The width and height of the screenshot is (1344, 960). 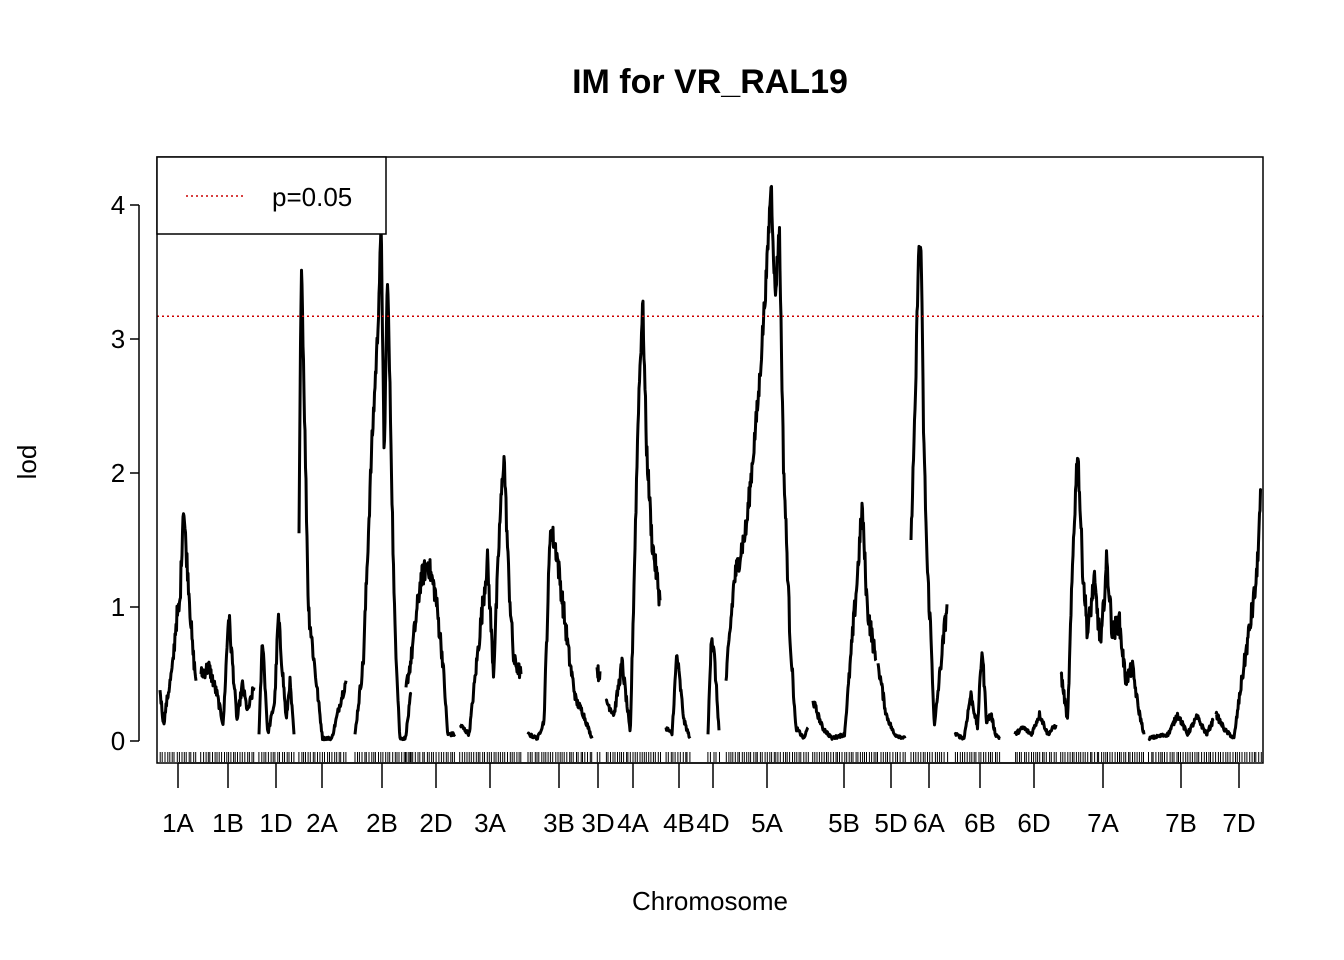 What do you see at coordinates (980, 823) in the screenshot?
I see `x-tick-label: 6B` at bounding box center [980, 823].